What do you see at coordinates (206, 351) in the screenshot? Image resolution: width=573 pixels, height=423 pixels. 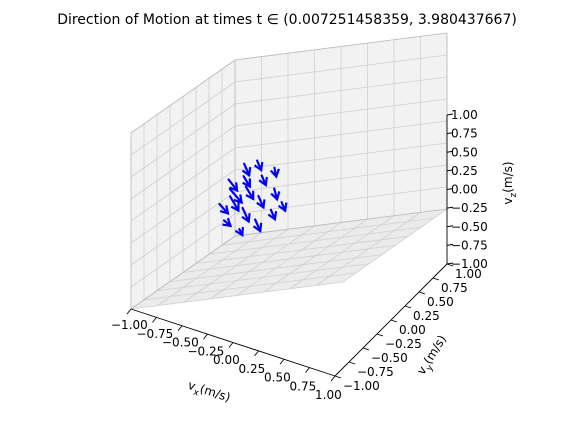 I see `x-tick-label: −0.25` at bounding box center [206, 351].